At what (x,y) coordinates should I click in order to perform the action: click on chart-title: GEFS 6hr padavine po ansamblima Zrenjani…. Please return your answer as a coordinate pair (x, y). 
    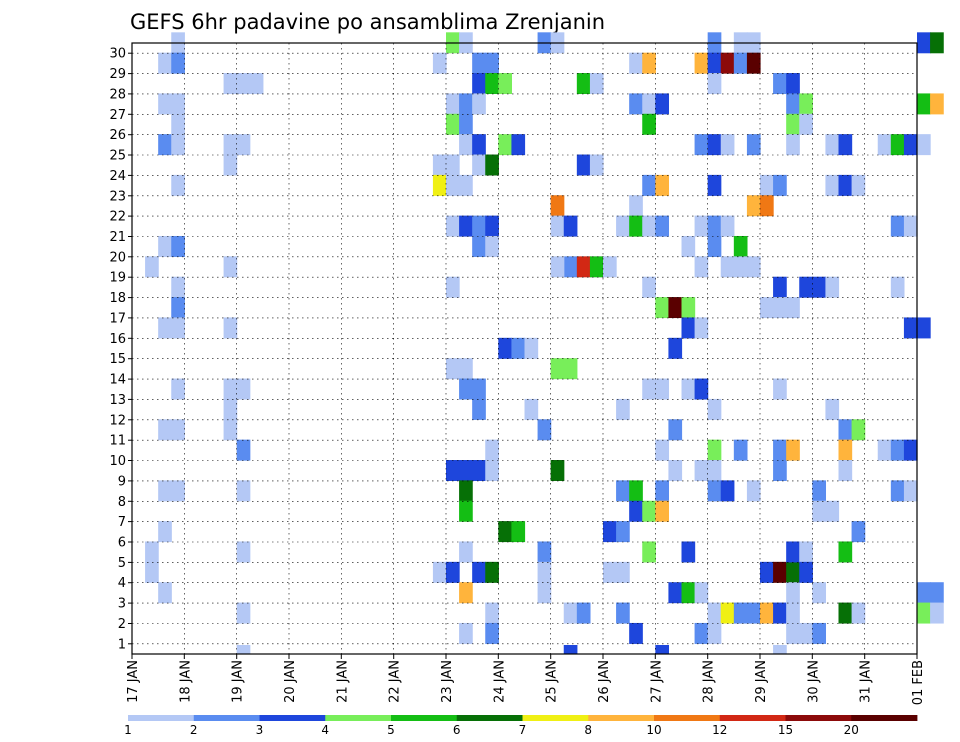
    Looking at the image, I should click on (367, 22).